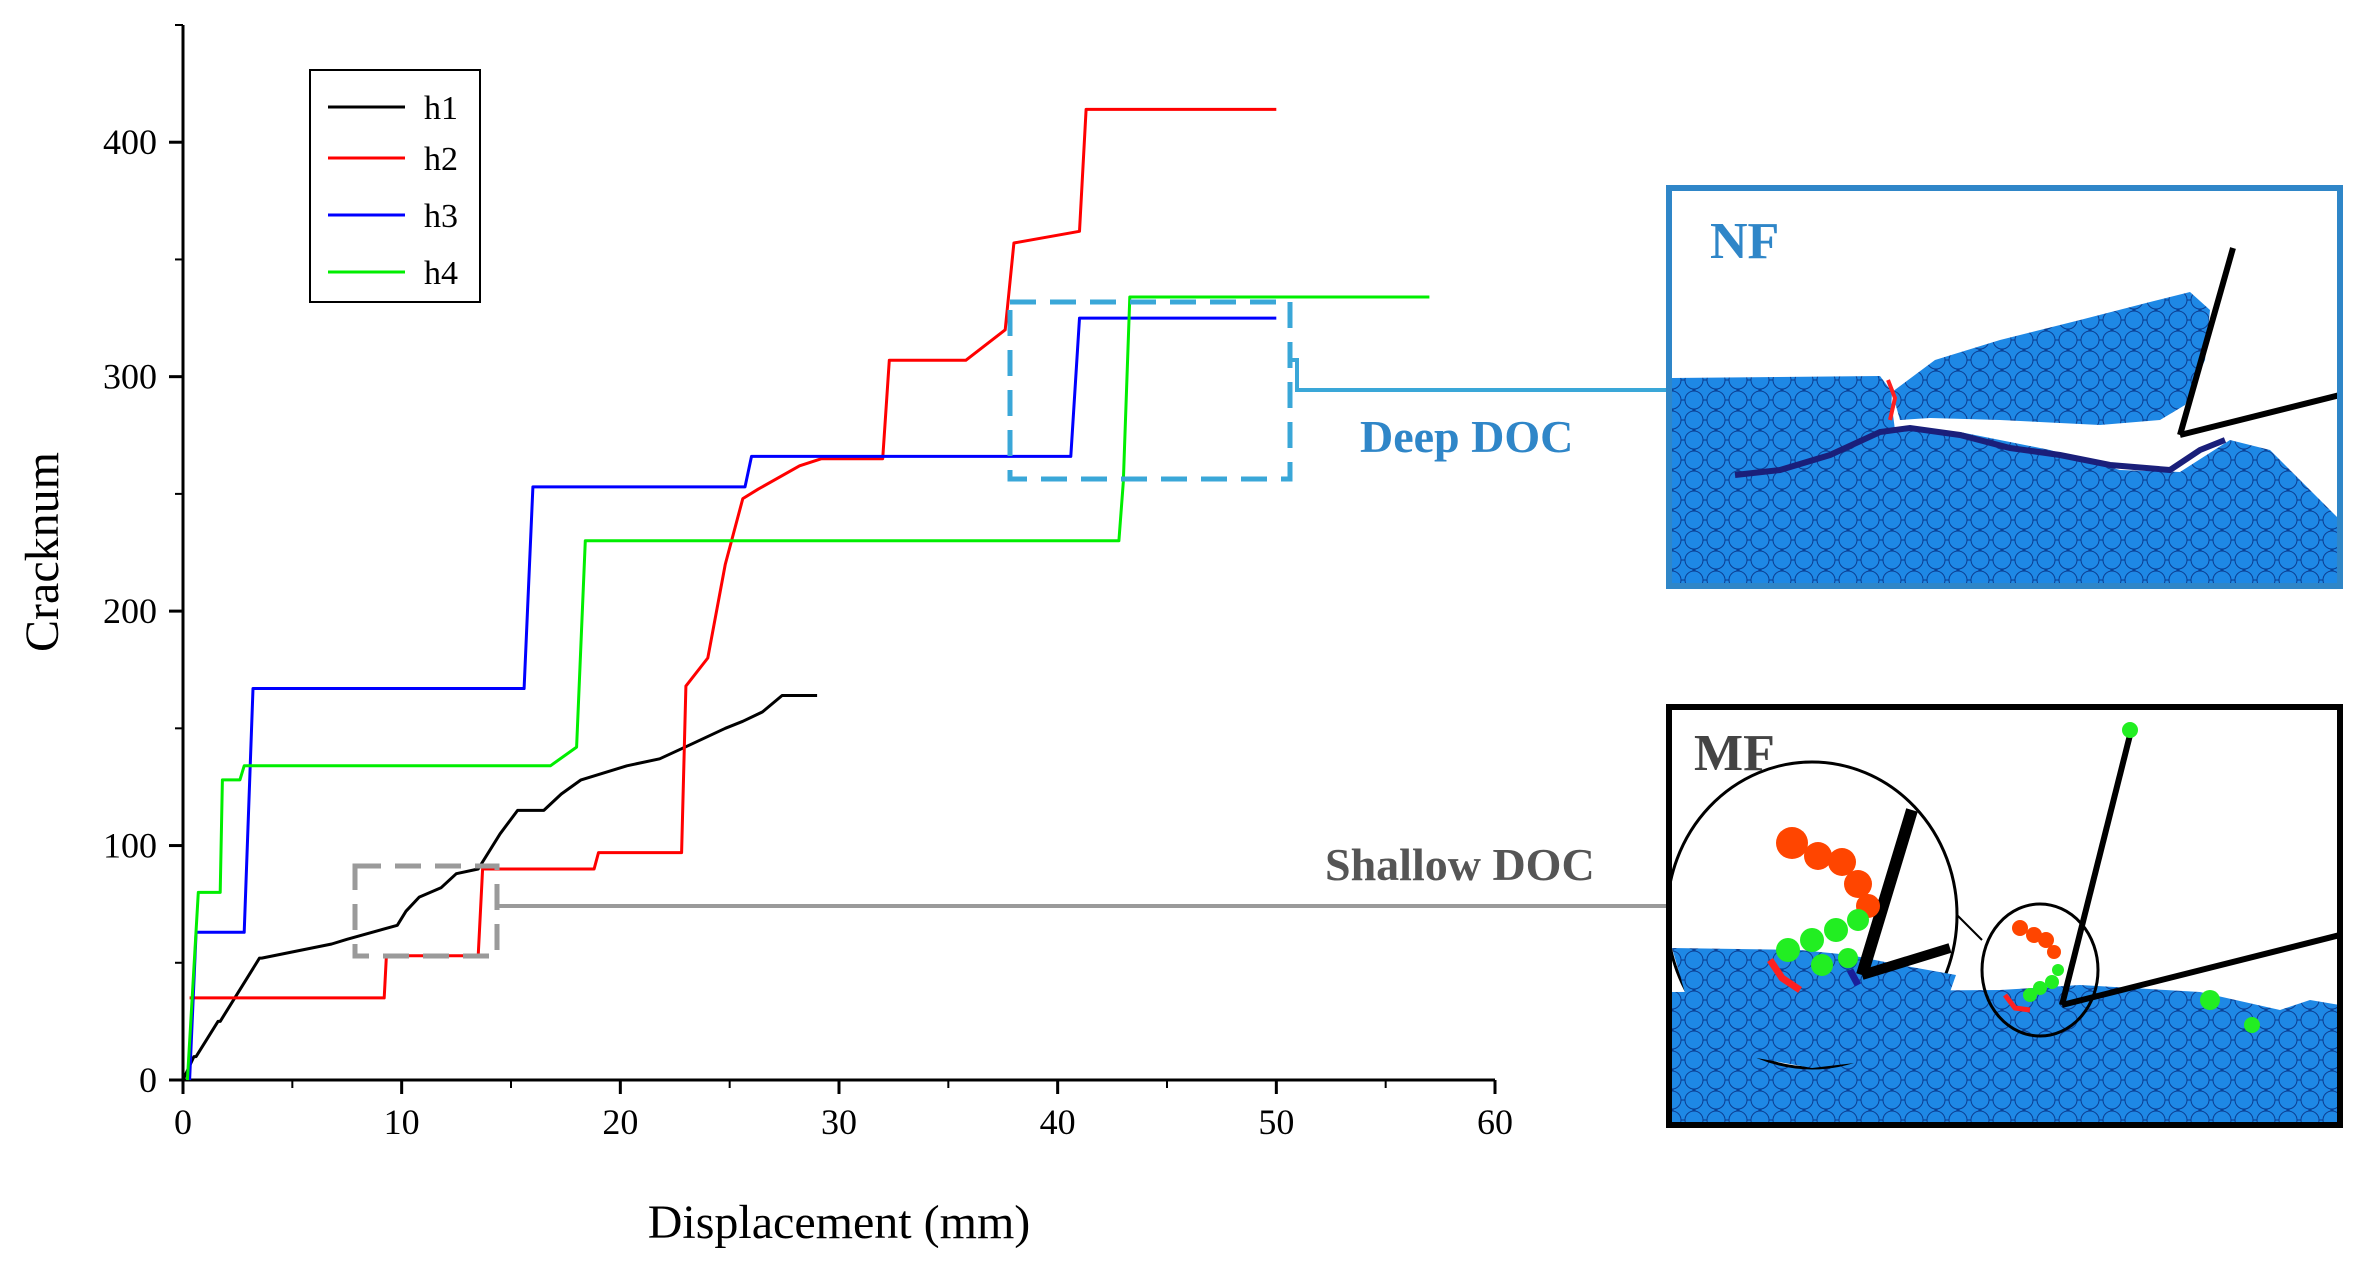 The height and width of the screenshot is (1268, 2361). I want to click on y-tick-label: 400, so click(130, 142).